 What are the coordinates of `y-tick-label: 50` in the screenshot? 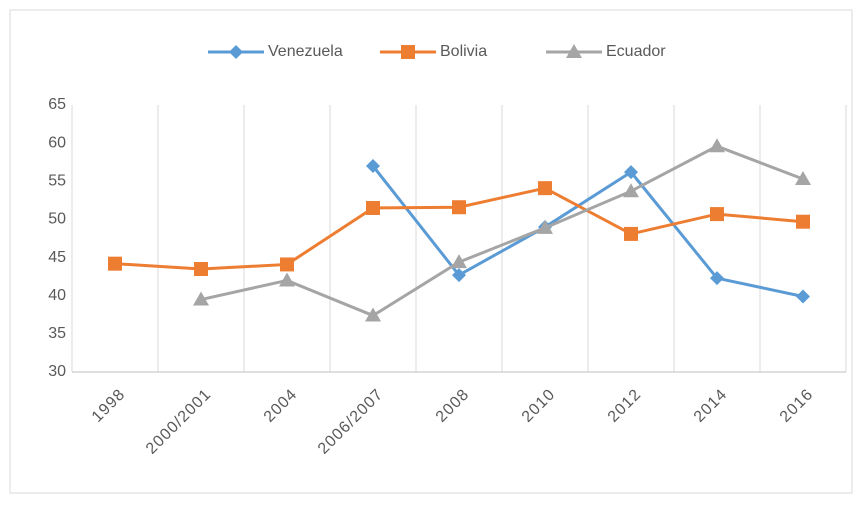 It's located at (57, 219).